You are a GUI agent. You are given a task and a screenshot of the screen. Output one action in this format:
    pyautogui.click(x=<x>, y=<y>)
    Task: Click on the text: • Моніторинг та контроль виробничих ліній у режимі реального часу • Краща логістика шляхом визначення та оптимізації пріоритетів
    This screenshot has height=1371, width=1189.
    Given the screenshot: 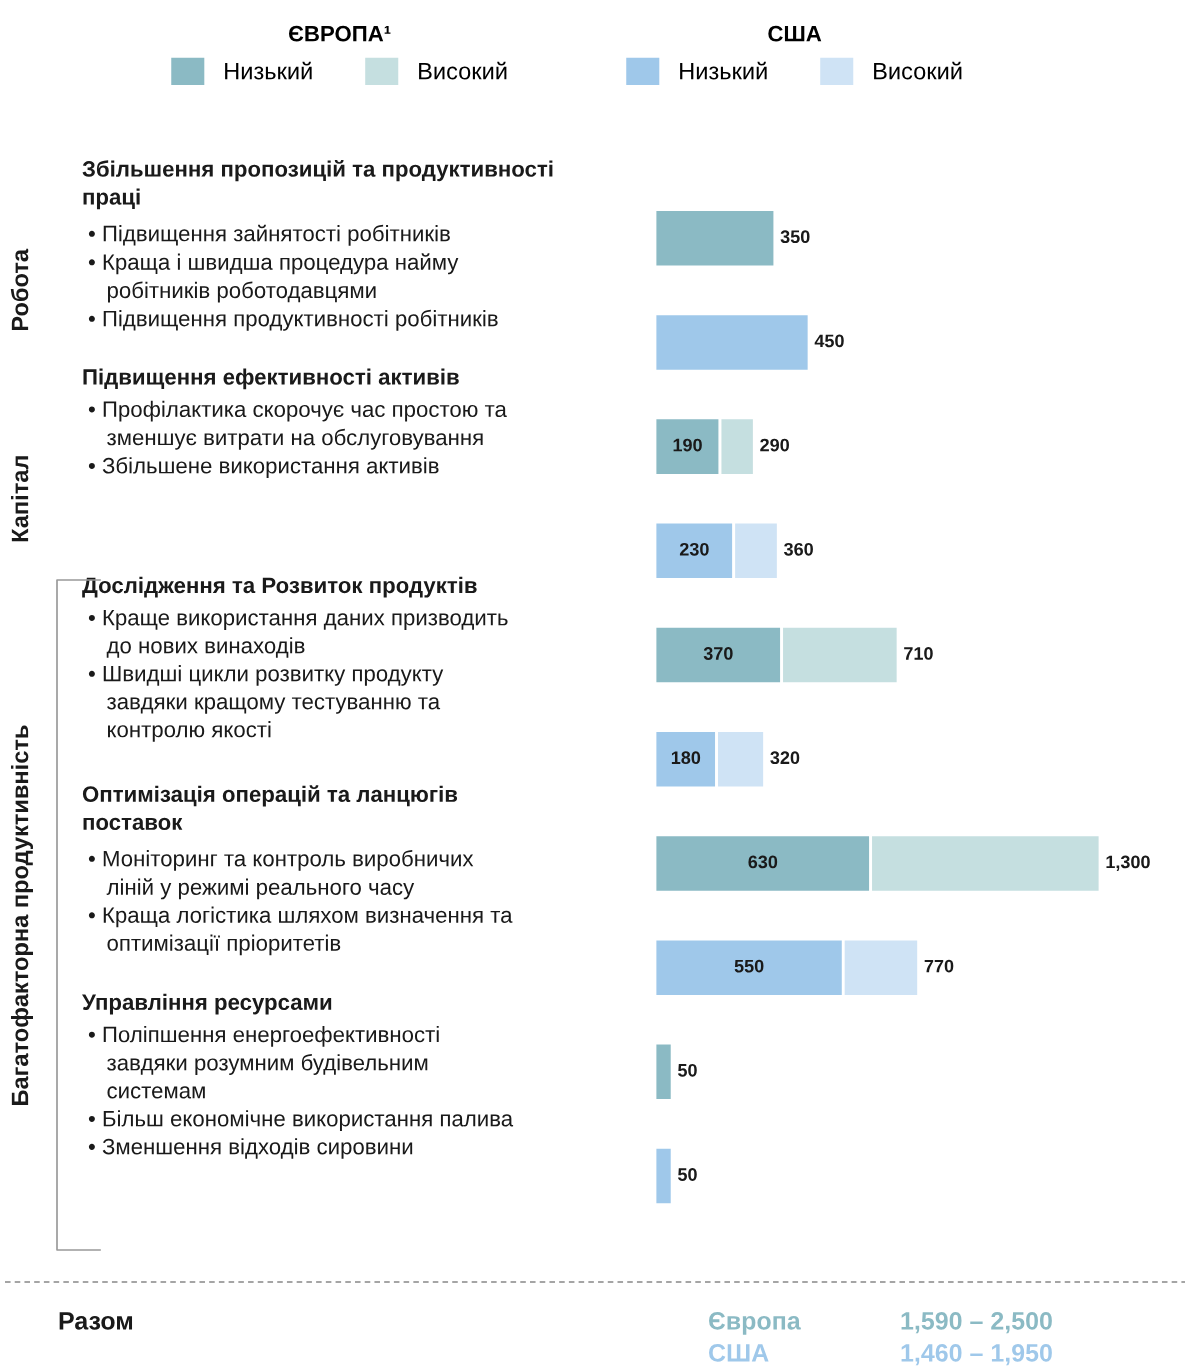 What is the action you would take?
    pyautogui.click(x=300, y=902)
    